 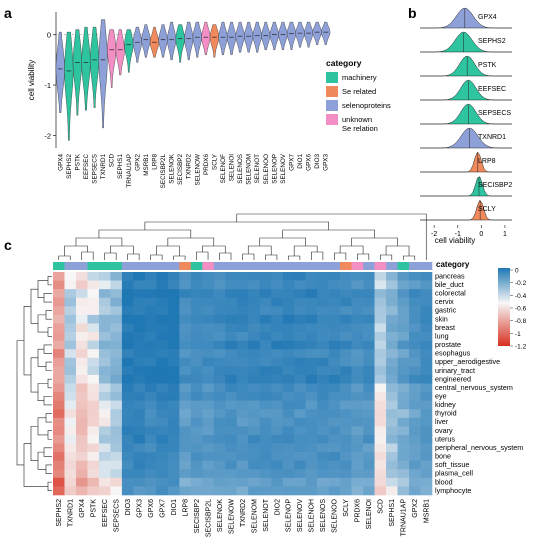 I want to click on heatmap-row-label: cervix, so click(x=444, y=301).